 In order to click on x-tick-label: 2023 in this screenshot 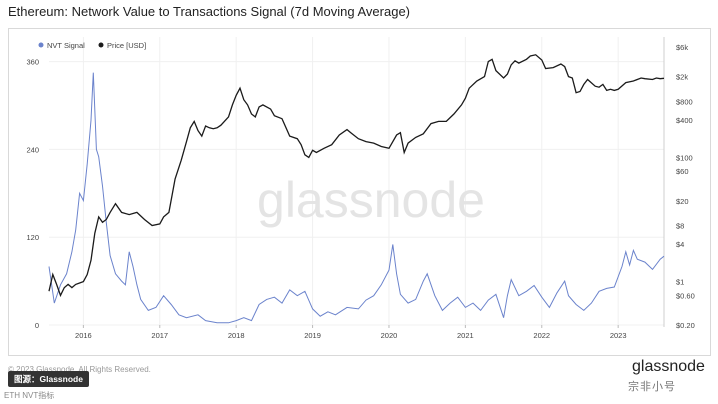, I will do `click(618, 335)`.